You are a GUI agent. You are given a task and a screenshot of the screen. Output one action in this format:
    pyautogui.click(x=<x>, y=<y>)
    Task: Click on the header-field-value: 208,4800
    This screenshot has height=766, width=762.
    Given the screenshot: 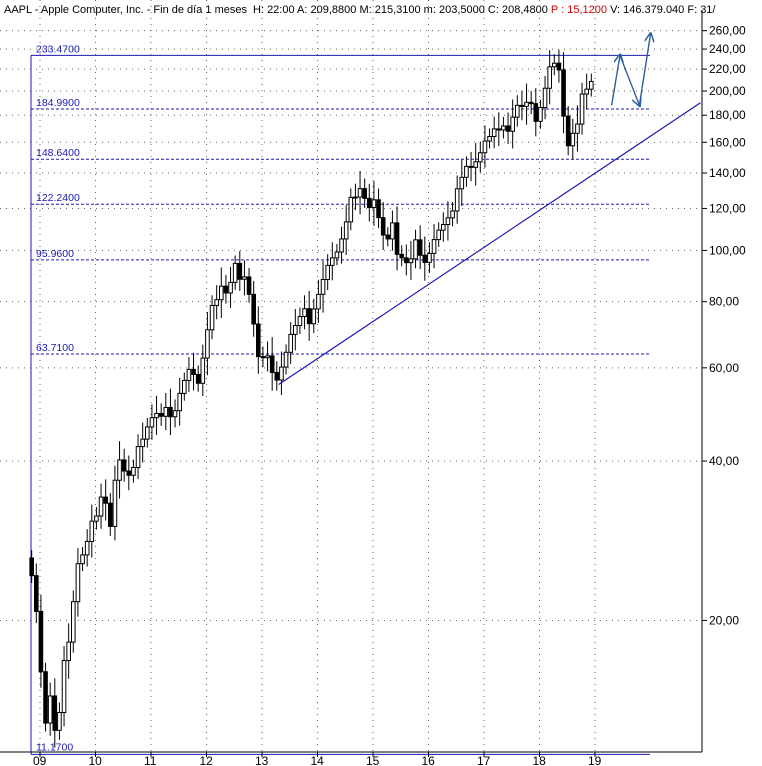 What is the action you would take?
    pyautogui.click(x=525, y=10)
    